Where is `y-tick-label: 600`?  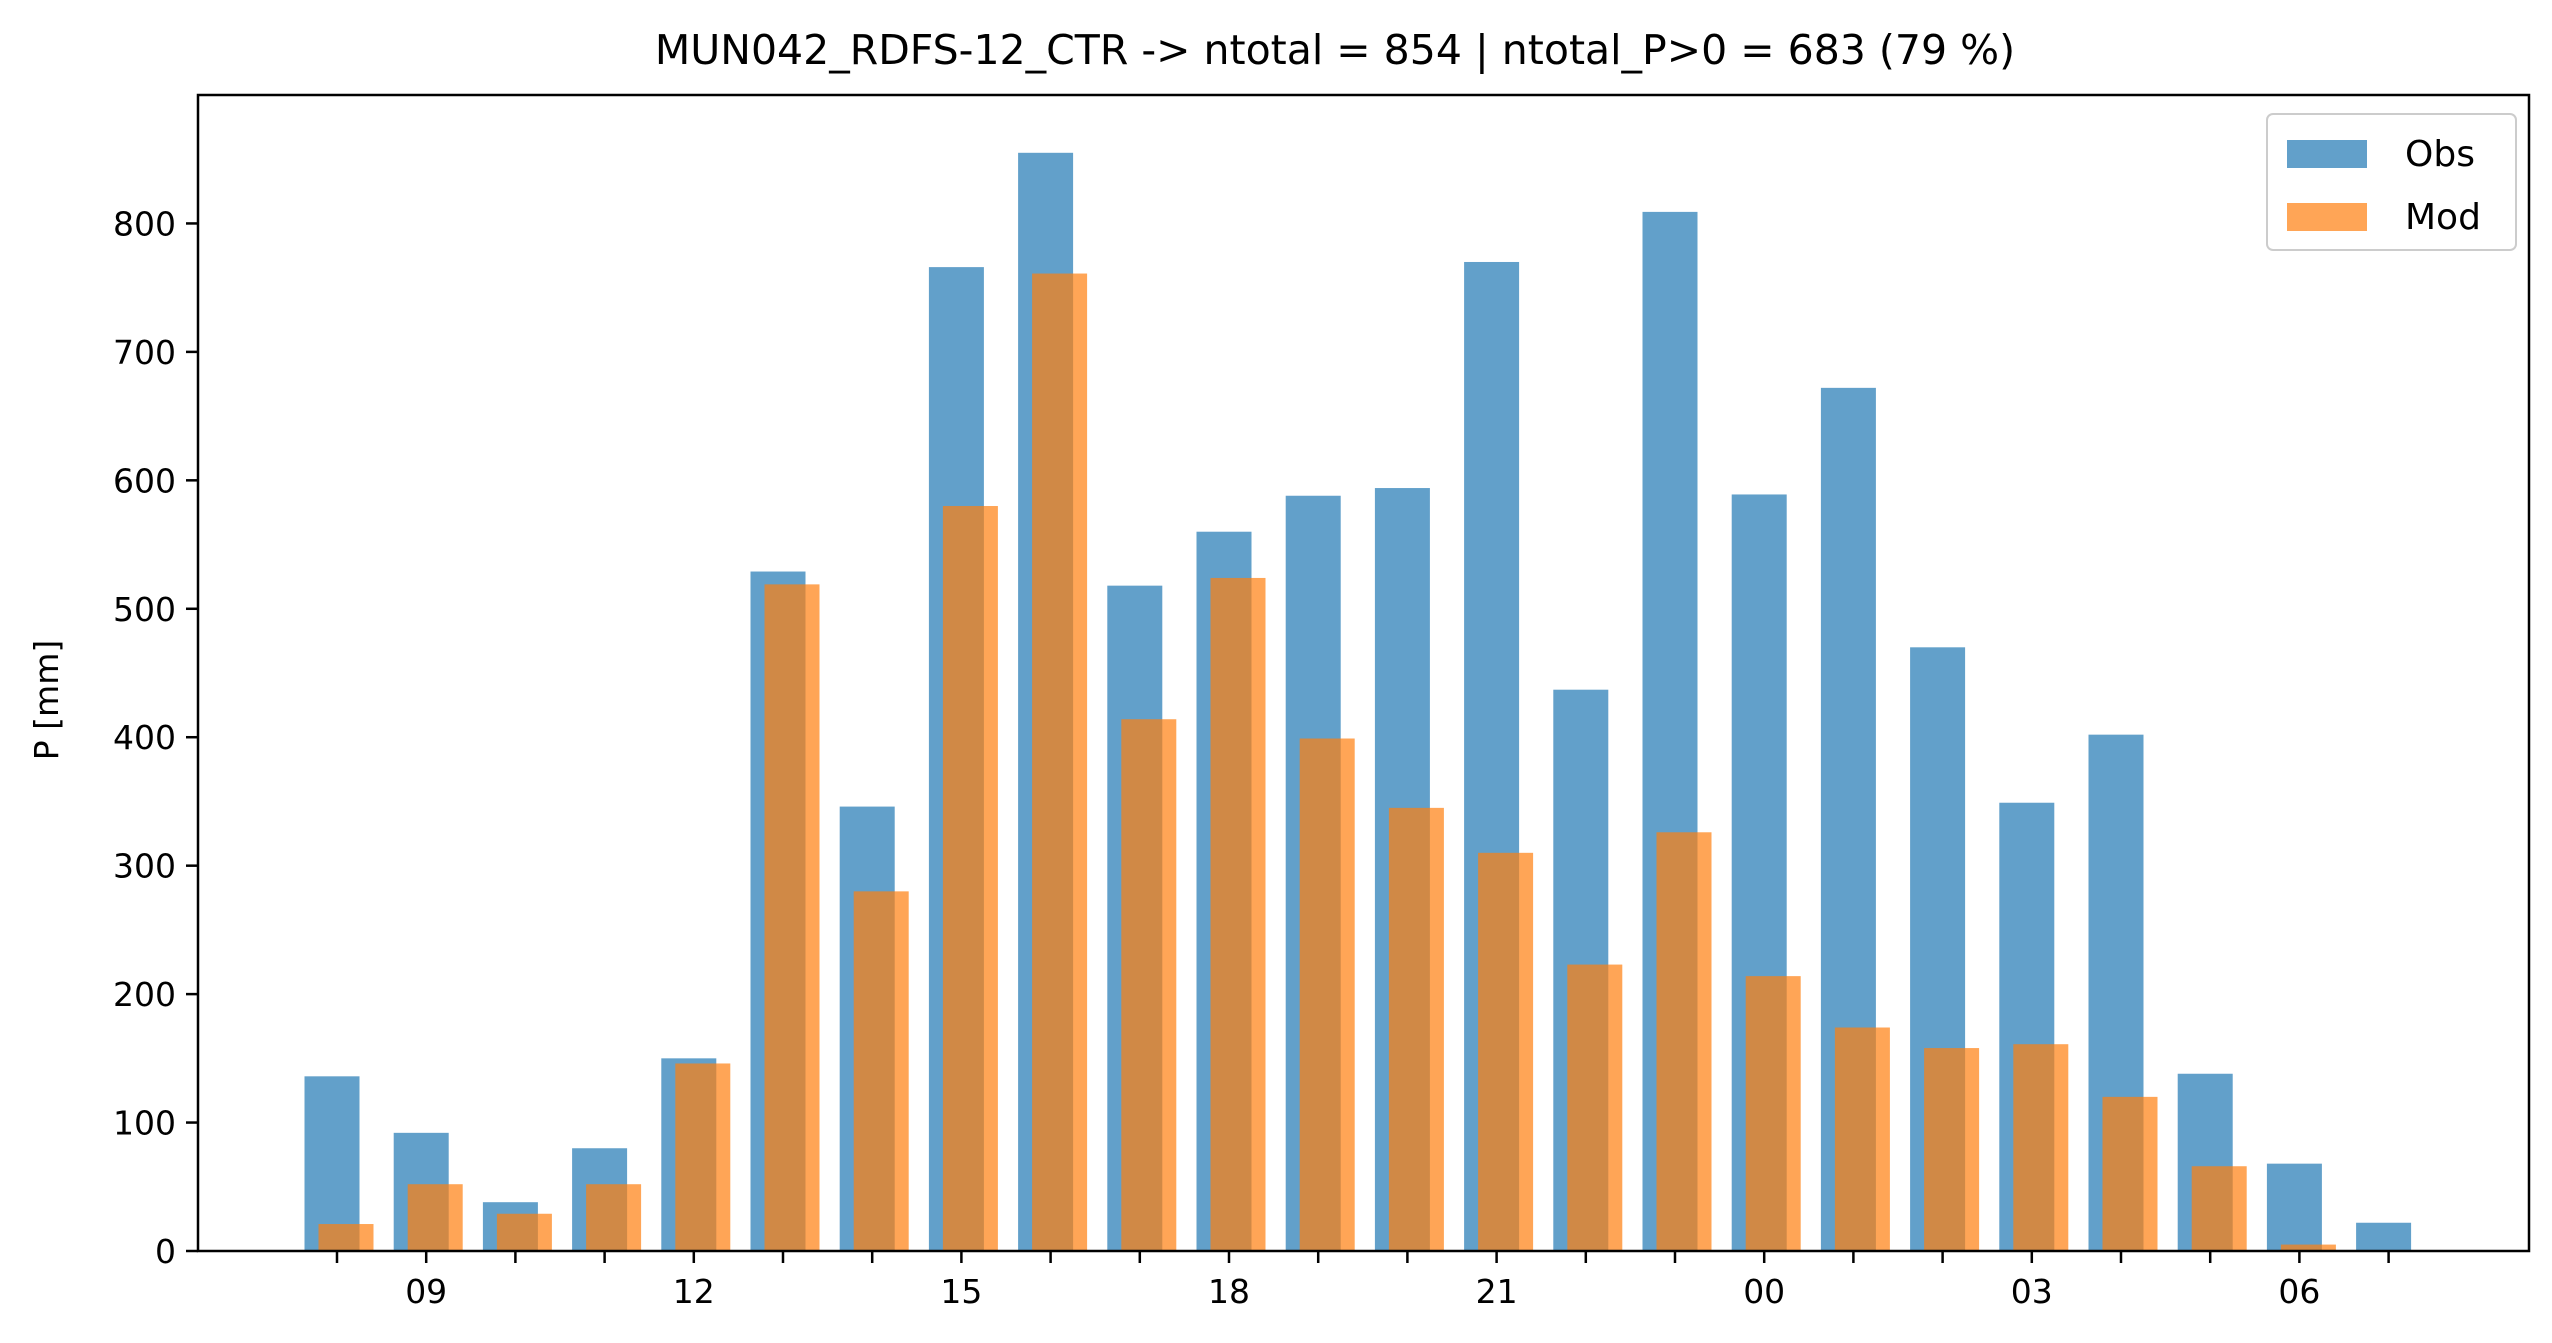
y-tick-label: 600 is located at coordinates (144, 480).